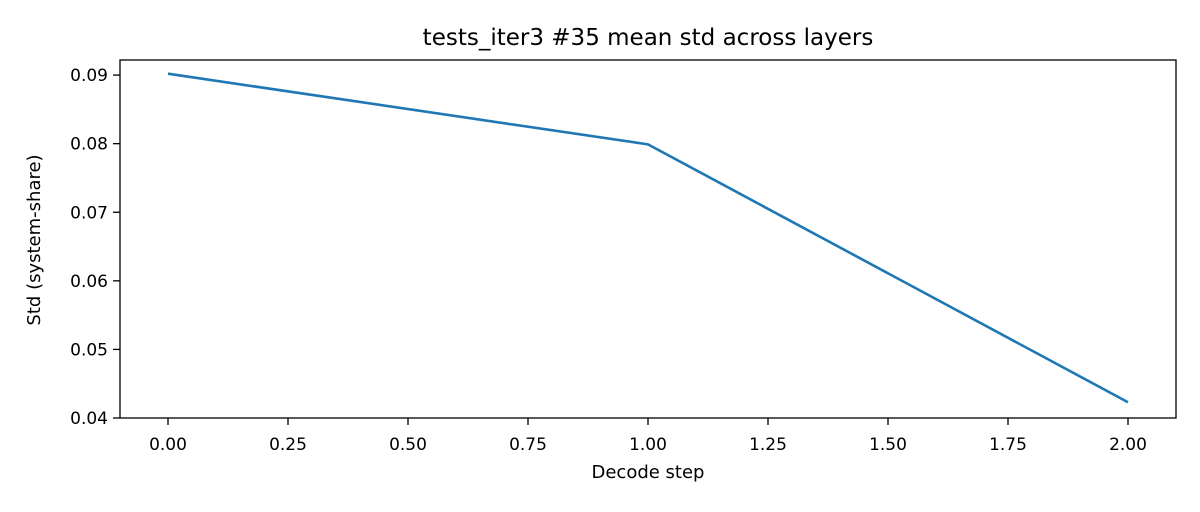  I want to click on y-tick-label: 0.08, so click(89, 145).